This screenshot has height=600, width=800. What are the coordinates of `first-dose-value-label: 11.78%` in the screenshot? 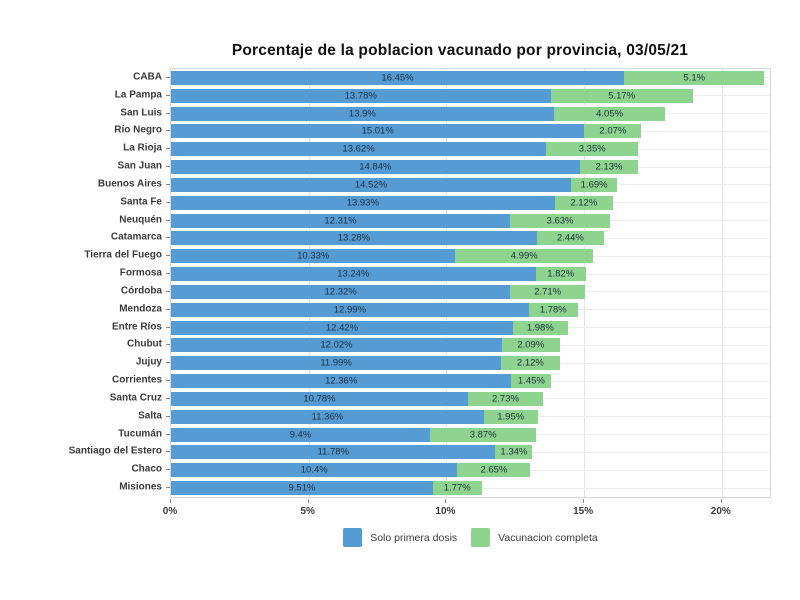 It's located at (333, 452).